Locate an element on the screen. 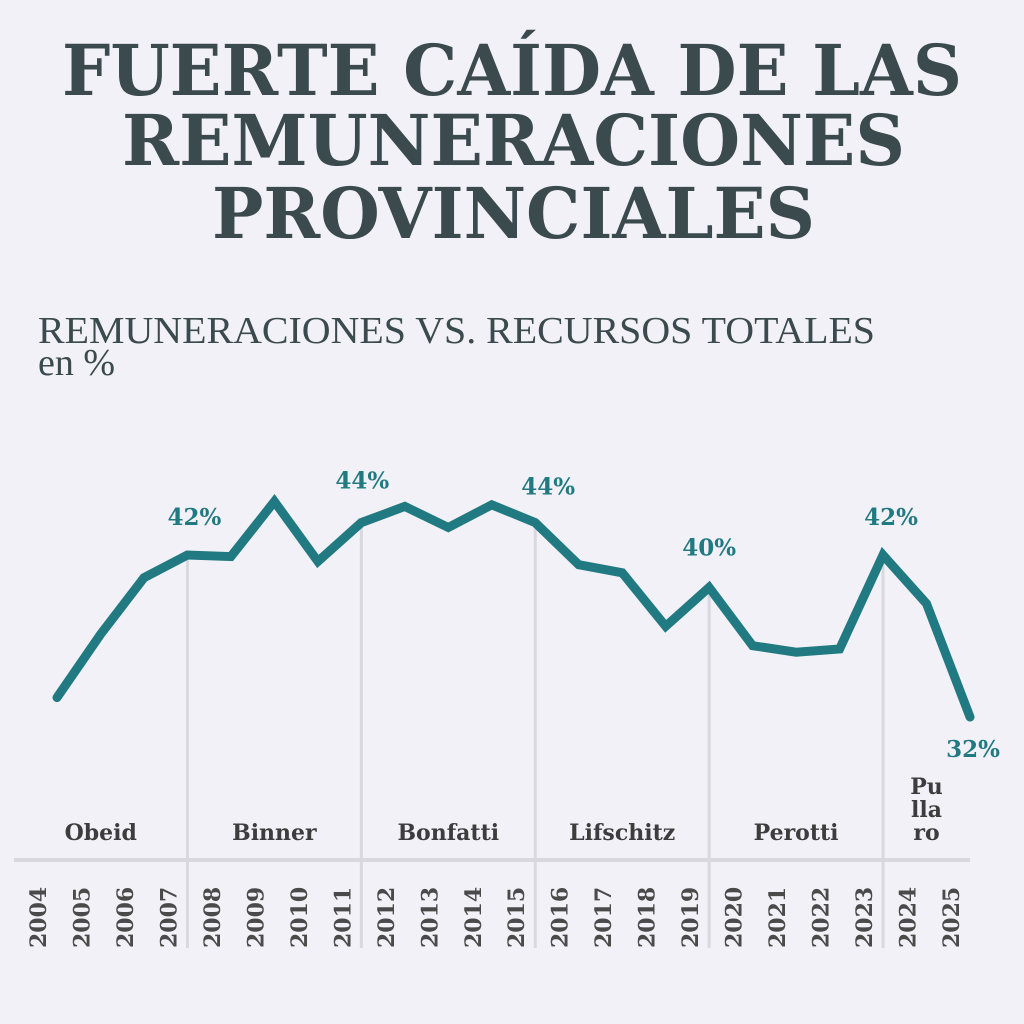 This screenshot has width=1024, height=1024. x-tick-label: 2010 is located at coordinates (300, 917).